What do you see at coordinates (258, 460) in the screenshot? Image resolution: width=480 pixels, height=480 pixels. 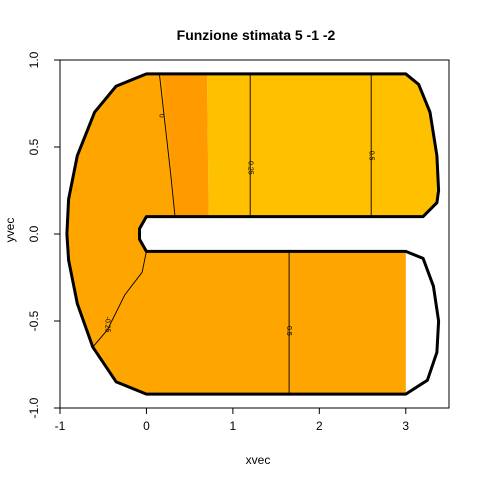 I see `x-axis-label: xvec` at bounding box center [258, 460].